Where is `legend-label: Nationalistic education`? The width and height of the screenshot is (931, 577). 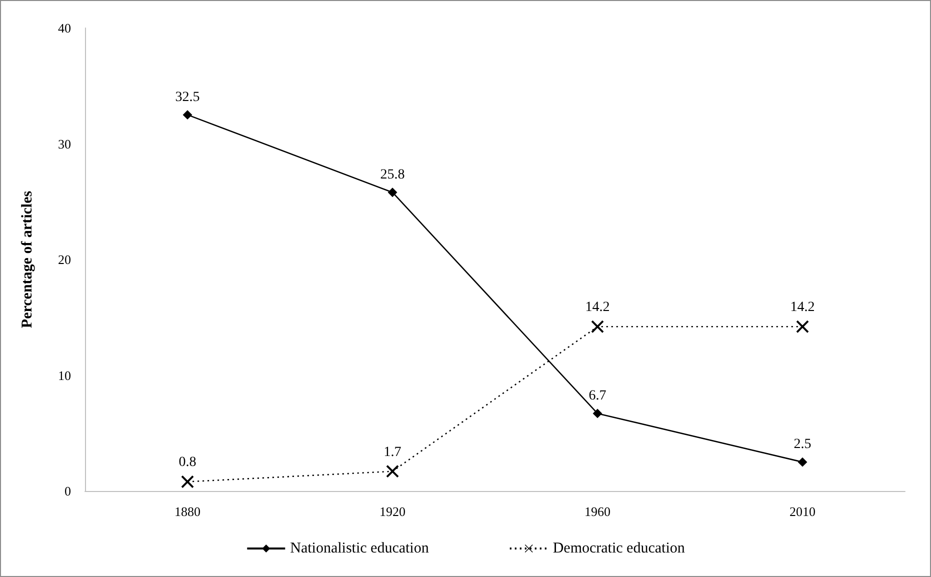 legend-label: Nationalistic education is located at coordinates (360, 548).